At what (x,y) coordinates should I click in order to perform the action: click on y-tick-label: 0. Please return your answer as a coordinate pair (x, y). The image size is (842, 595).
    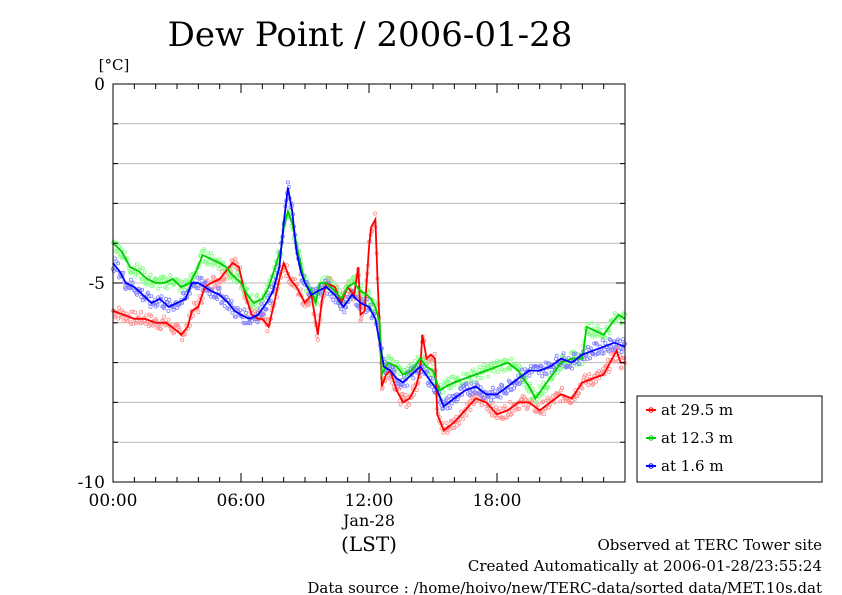
    Looking at the image, I should click on (99, 85).